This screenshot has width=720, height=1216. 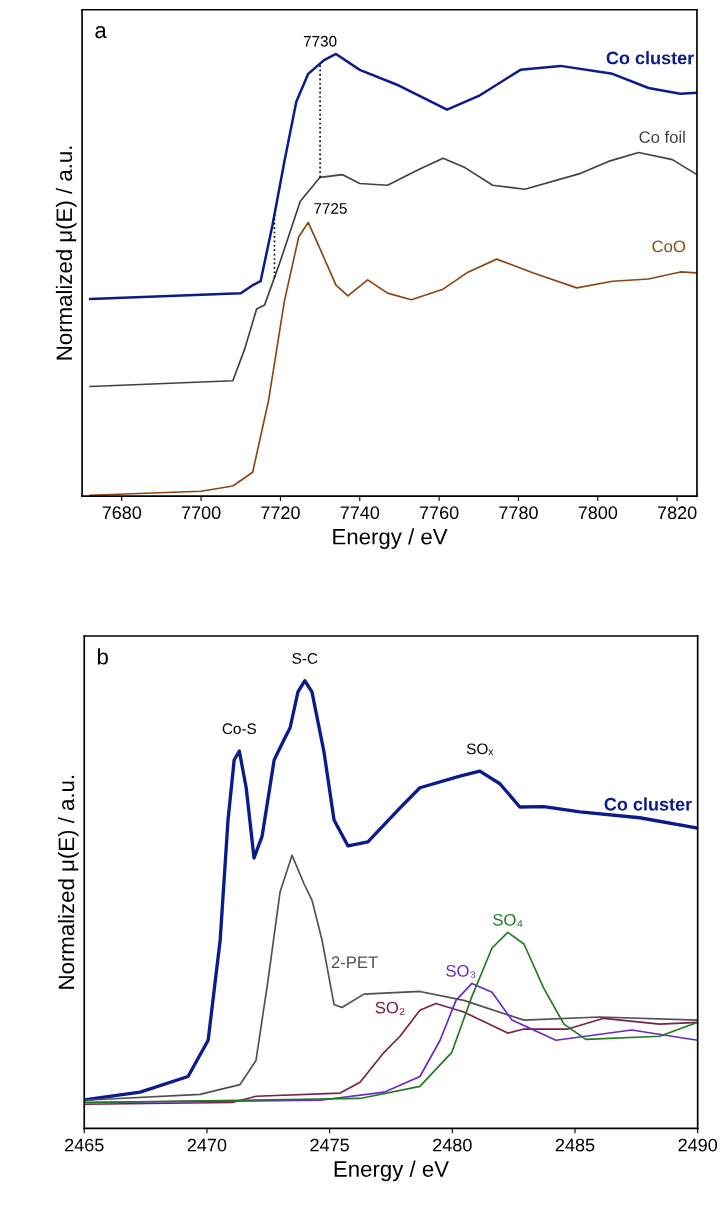 What do you see at coordinates (698, 1145) in the screenshot?
I see `x-tick-label: 2490` at bounding box center [698, 1145].